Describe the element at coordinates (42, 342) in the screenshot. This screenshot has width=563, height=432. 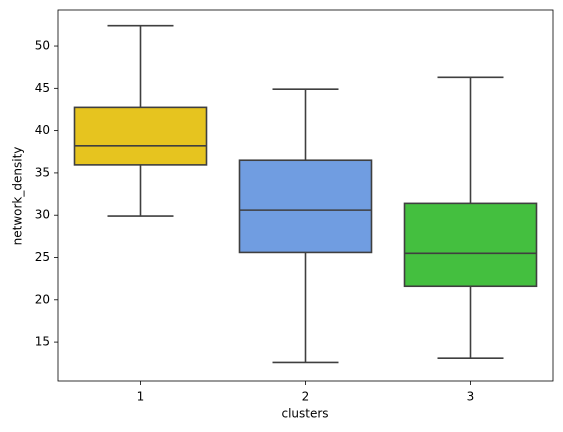
I see `y-tick-label: 15` at that location.